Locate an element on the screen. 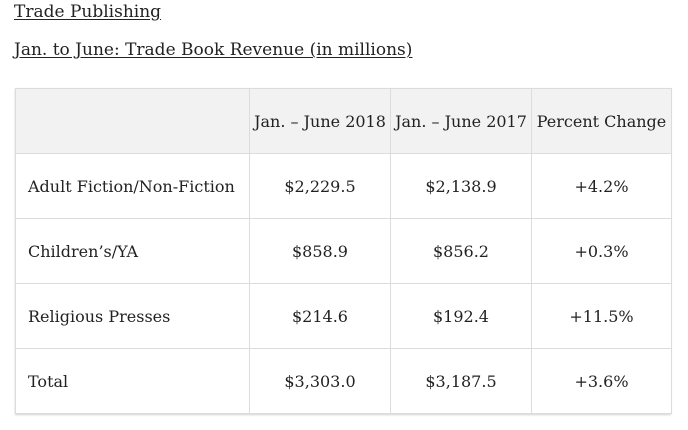 The image size is (688, 430). header-2018: Jan. – June 2018 is located at coordinates (320, 121).